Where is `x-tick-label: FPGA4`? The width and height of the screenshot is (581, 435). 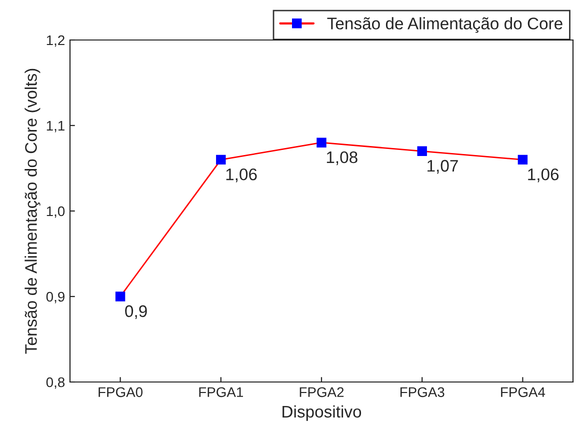
x-tick-label: FPGA4 is located at coordinates (523, 392).